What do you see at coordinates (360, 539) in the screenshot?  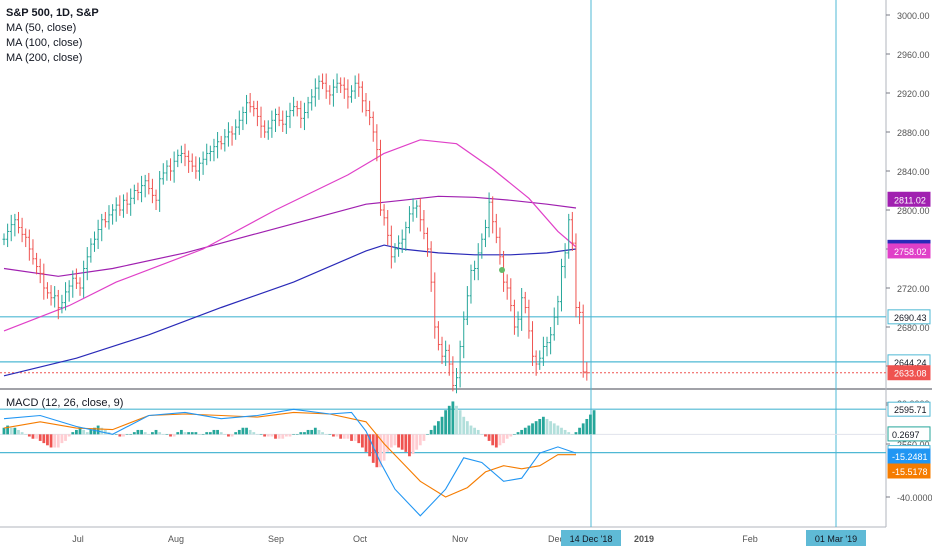 I see `x-tick-label: Oct` at bounding box center [360, 539].